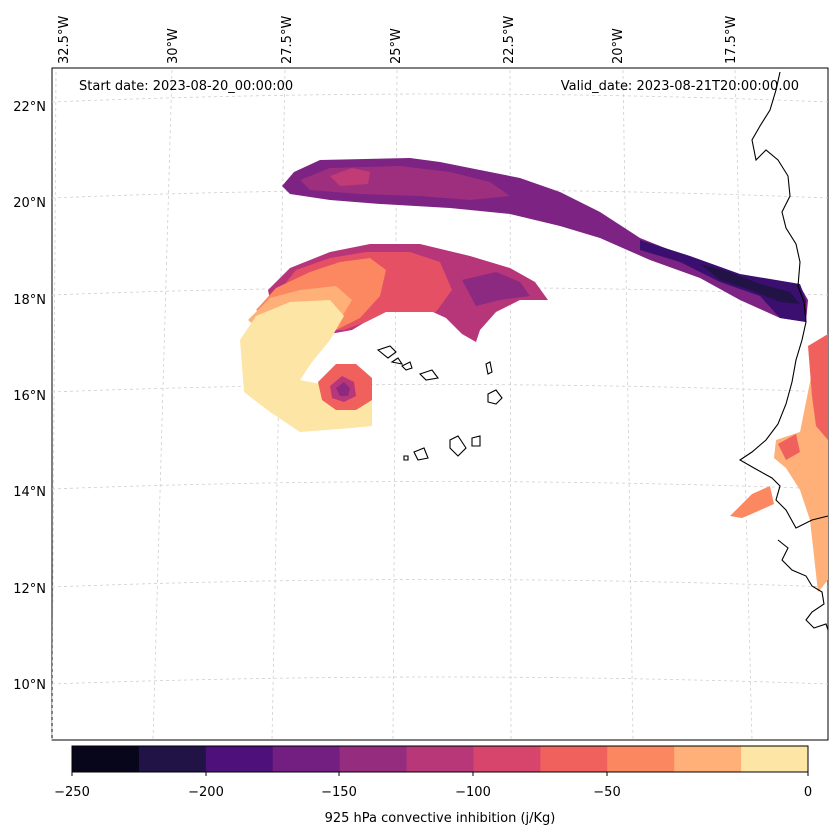 This screenshot has height=836, width=837. I want to click on contour-north-band, so click(545, 240).